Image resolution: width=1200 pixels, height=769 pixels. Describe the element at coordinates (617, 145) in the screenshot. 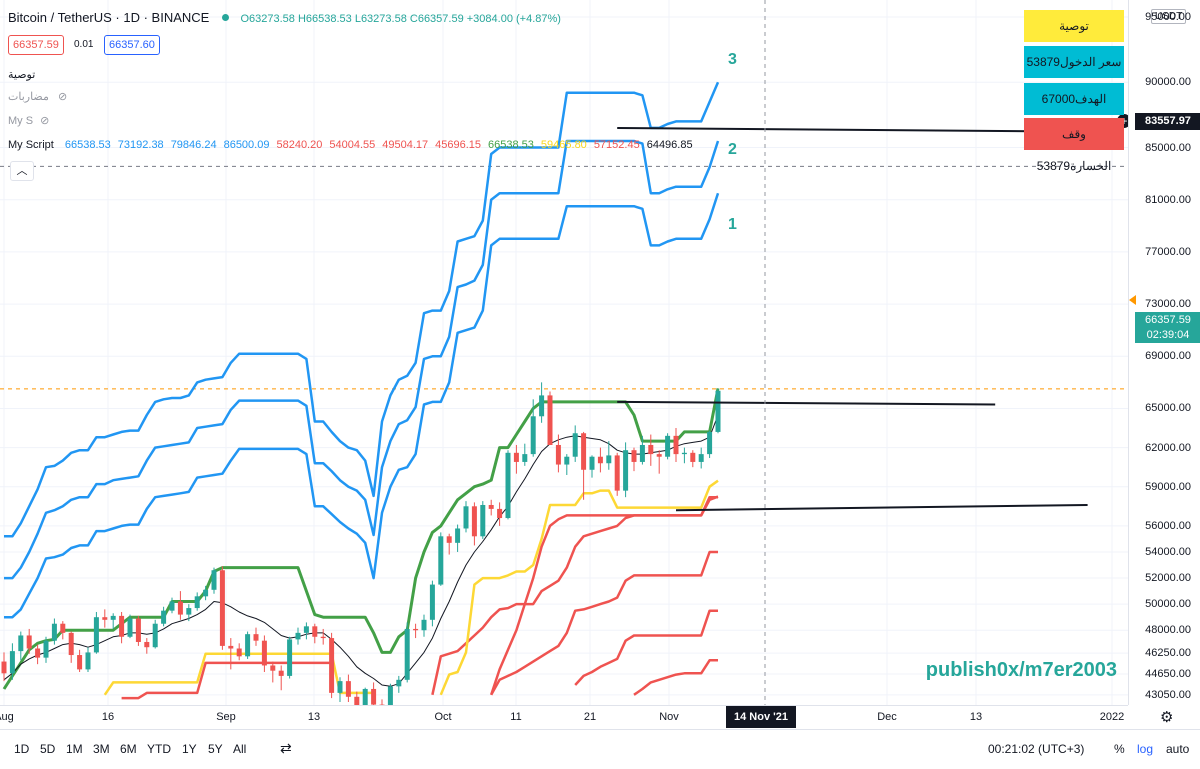

I see `script-value: 57152.45` at that location.